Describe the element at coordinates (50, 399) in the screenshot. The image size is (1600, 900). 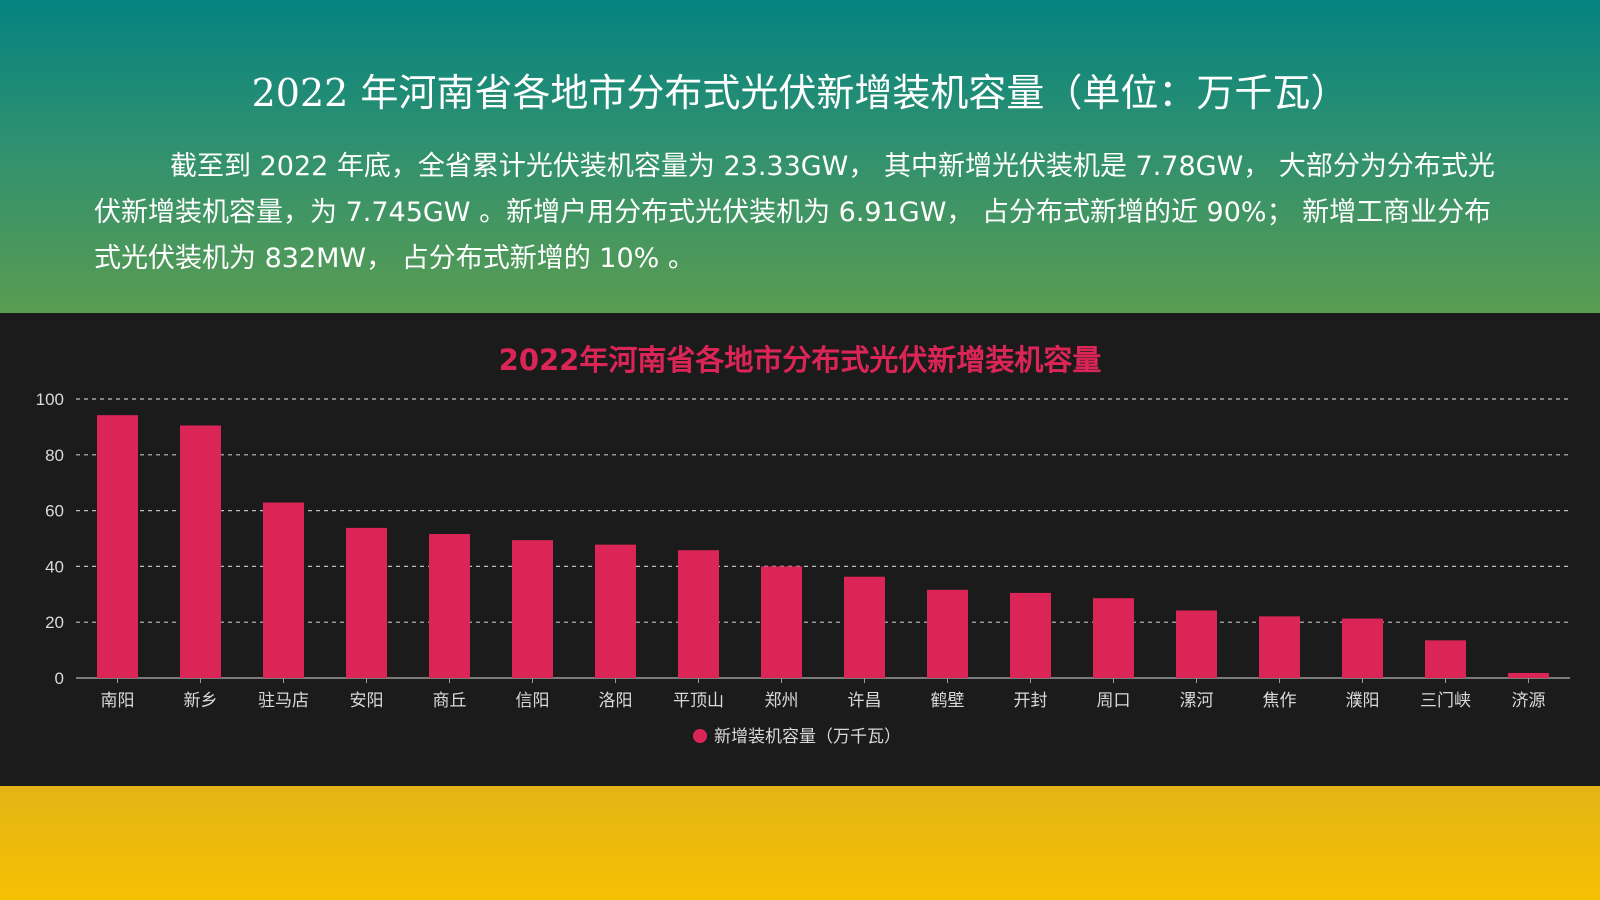
I see `y-tick-label: 100` at that location.